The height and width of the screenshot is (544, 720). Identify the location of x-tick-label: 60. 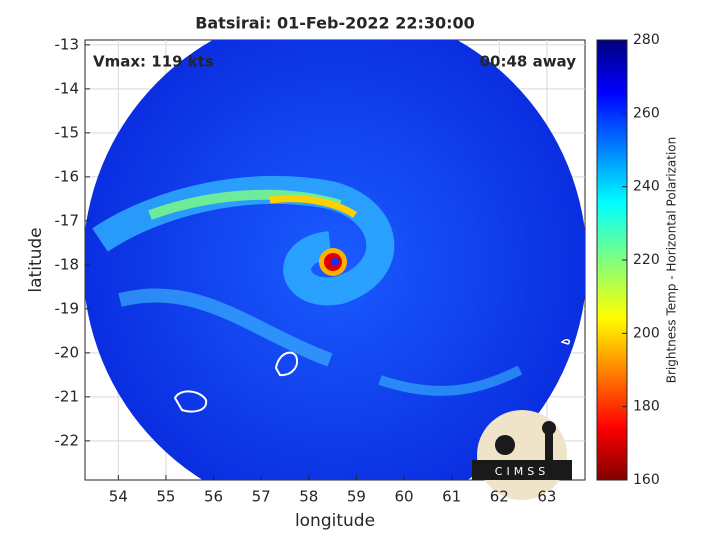
(404, 497).